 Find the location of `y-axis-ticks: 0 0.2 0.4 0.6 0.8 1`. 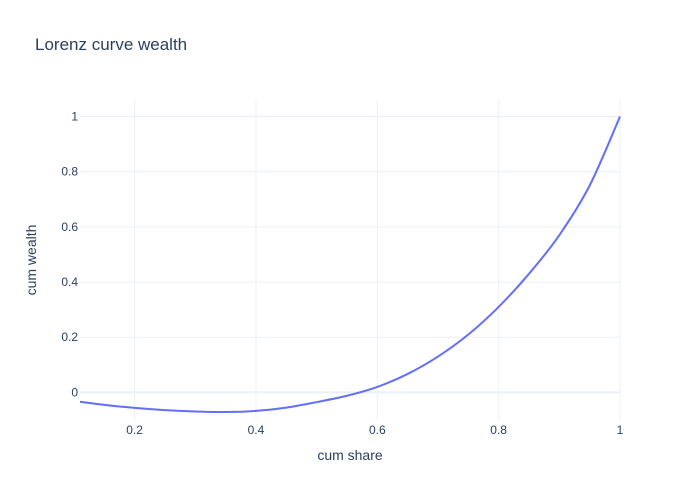

y-axis-ticks: 0 0.2 0.4 0.6 0.8 1 is located at coordinates (69, 255).